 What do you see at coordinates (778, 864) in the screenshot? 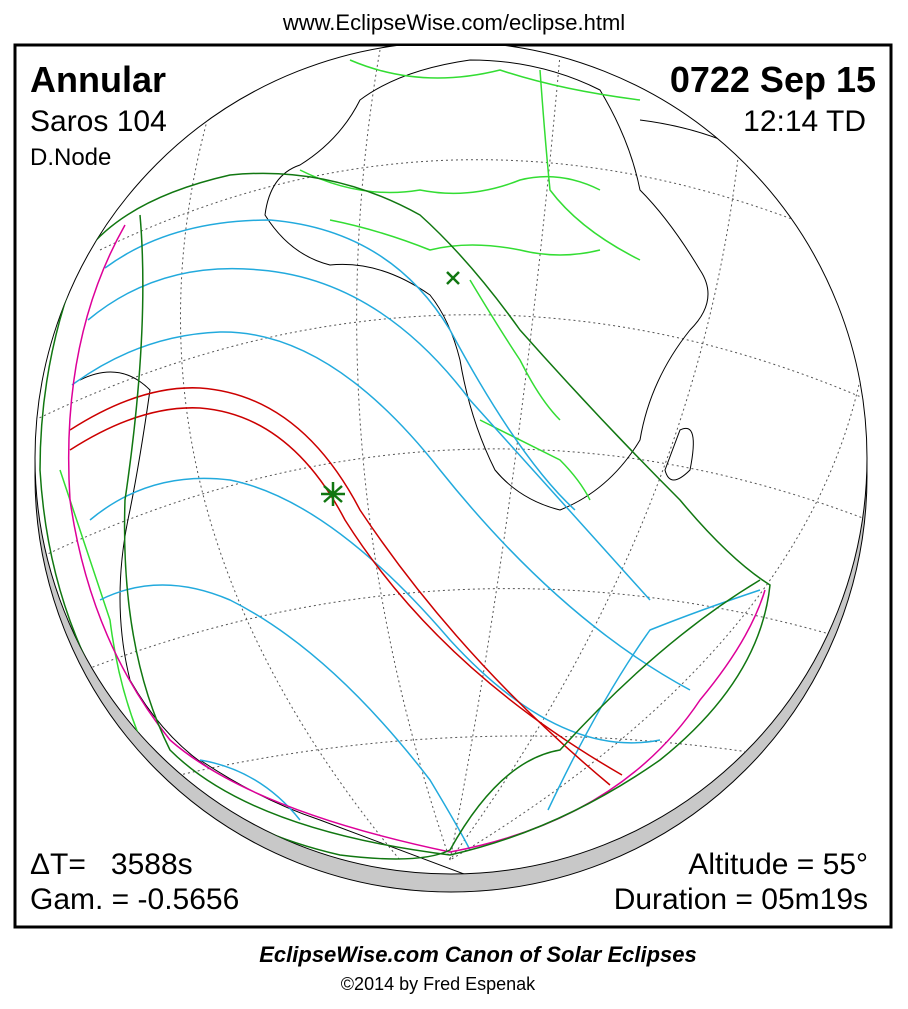
I see `altitude: Altitude = 55°` at bounding box center [778, 864].